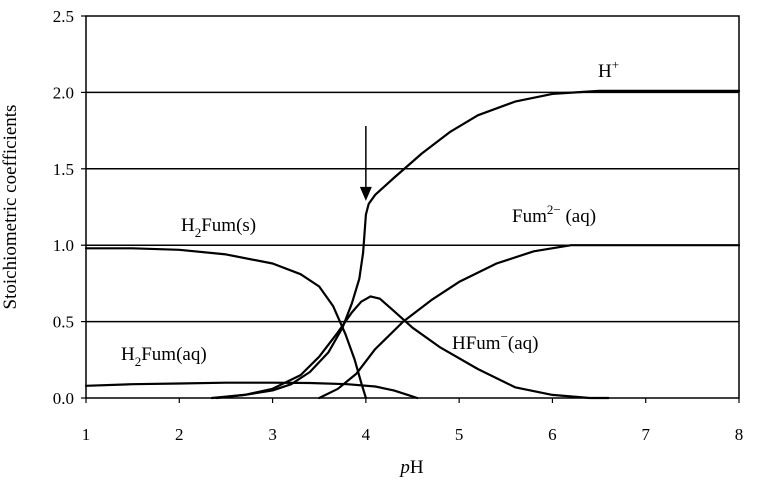 The width and height of the screenshot is (762, 481). I want to click on x-tick-label: 1, so click(86, 434).